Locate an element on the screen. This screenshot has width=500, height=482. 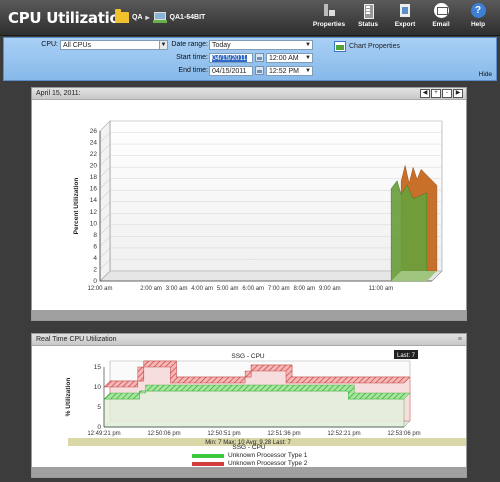
panel-header: April 15, 2011: ◀ + - ▶ is located at coordinates (249, 94).